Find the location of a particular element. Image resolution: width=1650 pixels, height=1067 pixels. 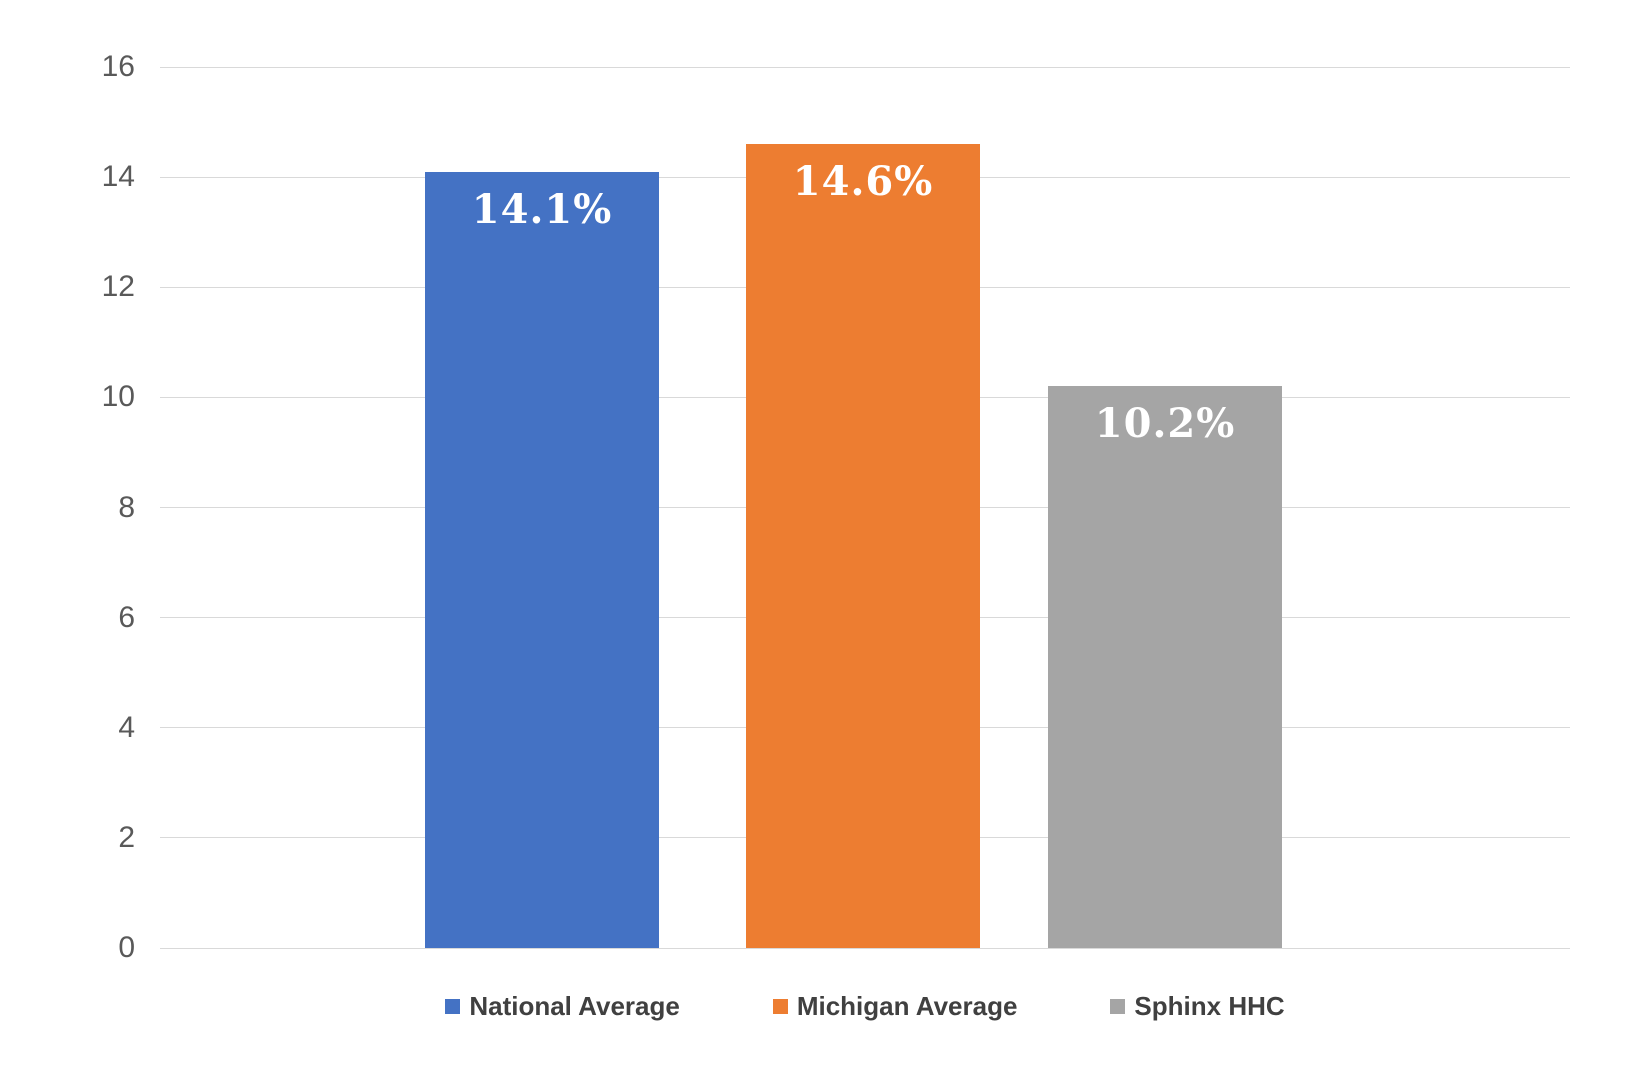

bar-national-average: 14.1% is located at coordinates (542, 559).